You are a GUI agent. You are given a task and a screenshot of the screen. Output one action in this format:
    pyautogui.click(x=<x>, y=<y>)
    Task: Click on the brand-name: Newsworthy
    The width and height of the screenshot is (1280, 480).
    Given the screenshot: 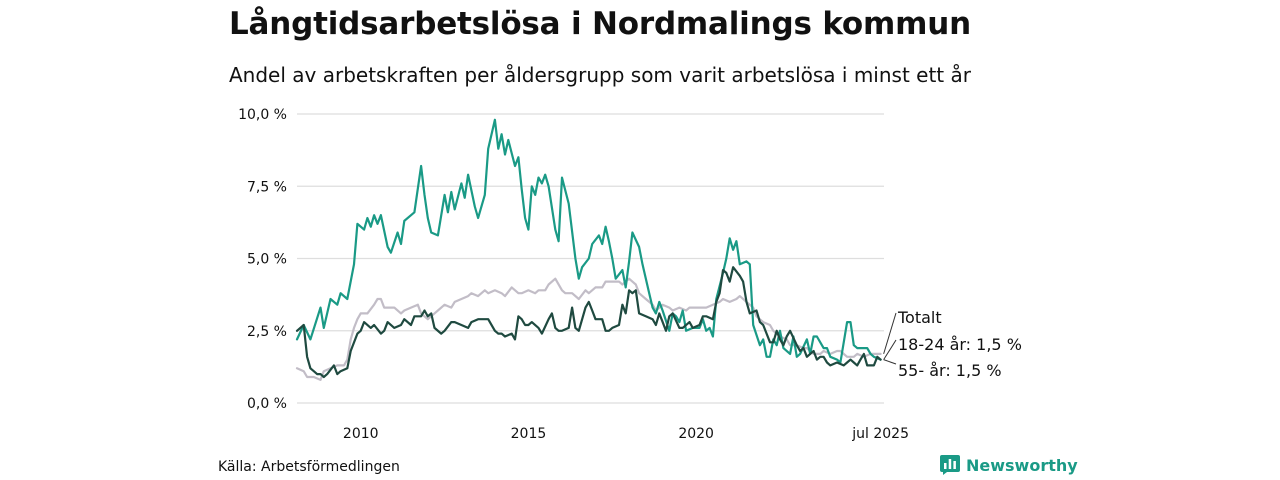 What is the action you would take?
    pyautogui.click(x=1022, y=465)
    